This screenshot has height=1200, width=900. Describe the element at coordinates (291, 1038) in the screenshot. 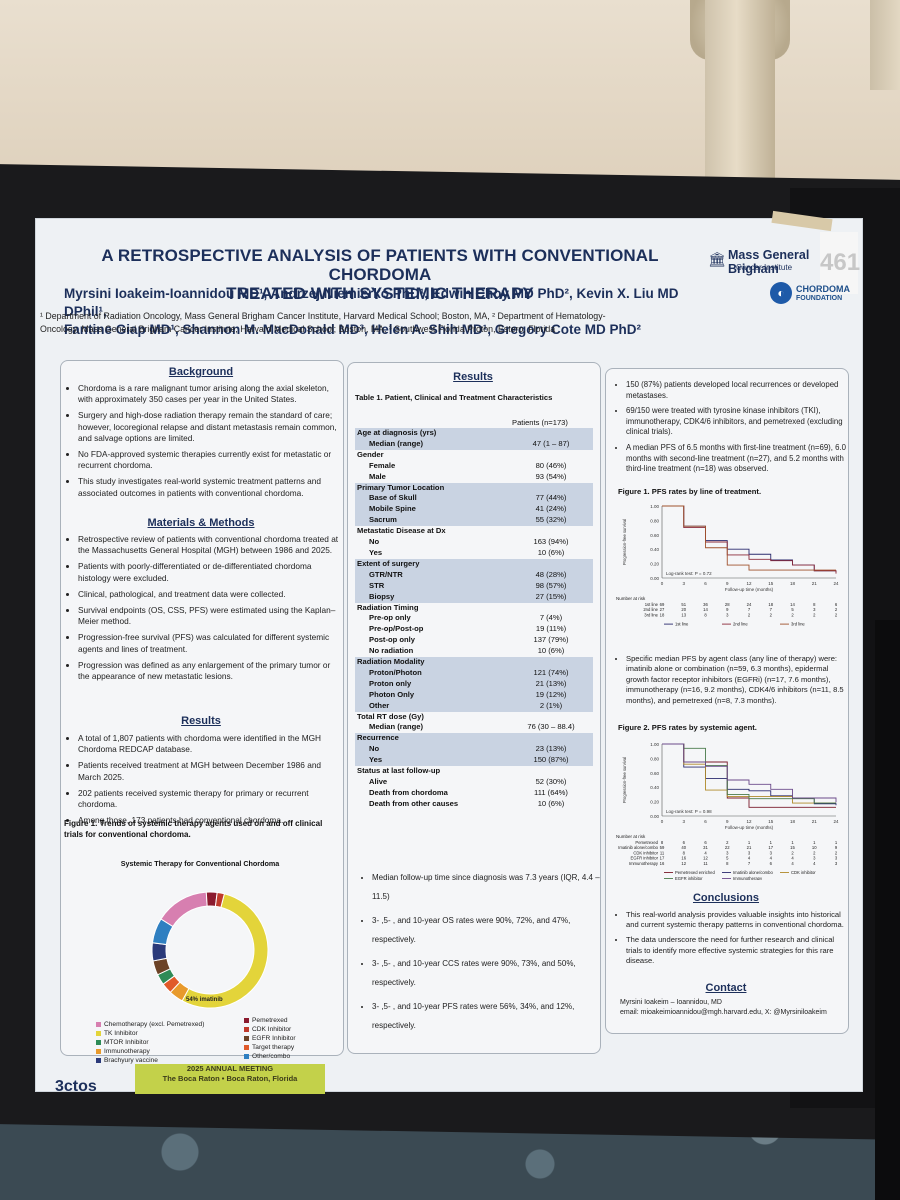

I see `legend-item: EGFR Inhibitor` at that location.